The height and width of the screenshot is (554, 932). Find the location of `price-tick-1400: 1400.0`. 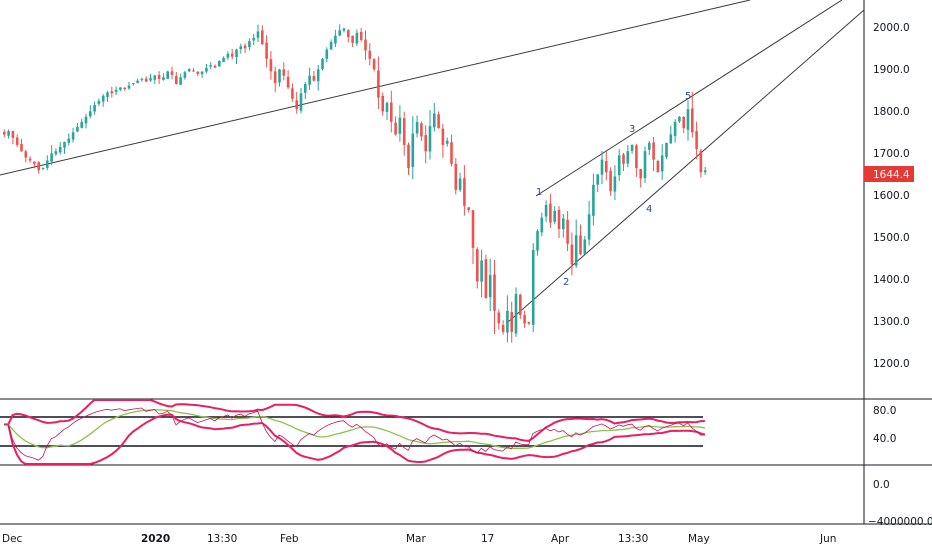

price-tick-1400: 1400.0 is located at coordinates (891, 280).